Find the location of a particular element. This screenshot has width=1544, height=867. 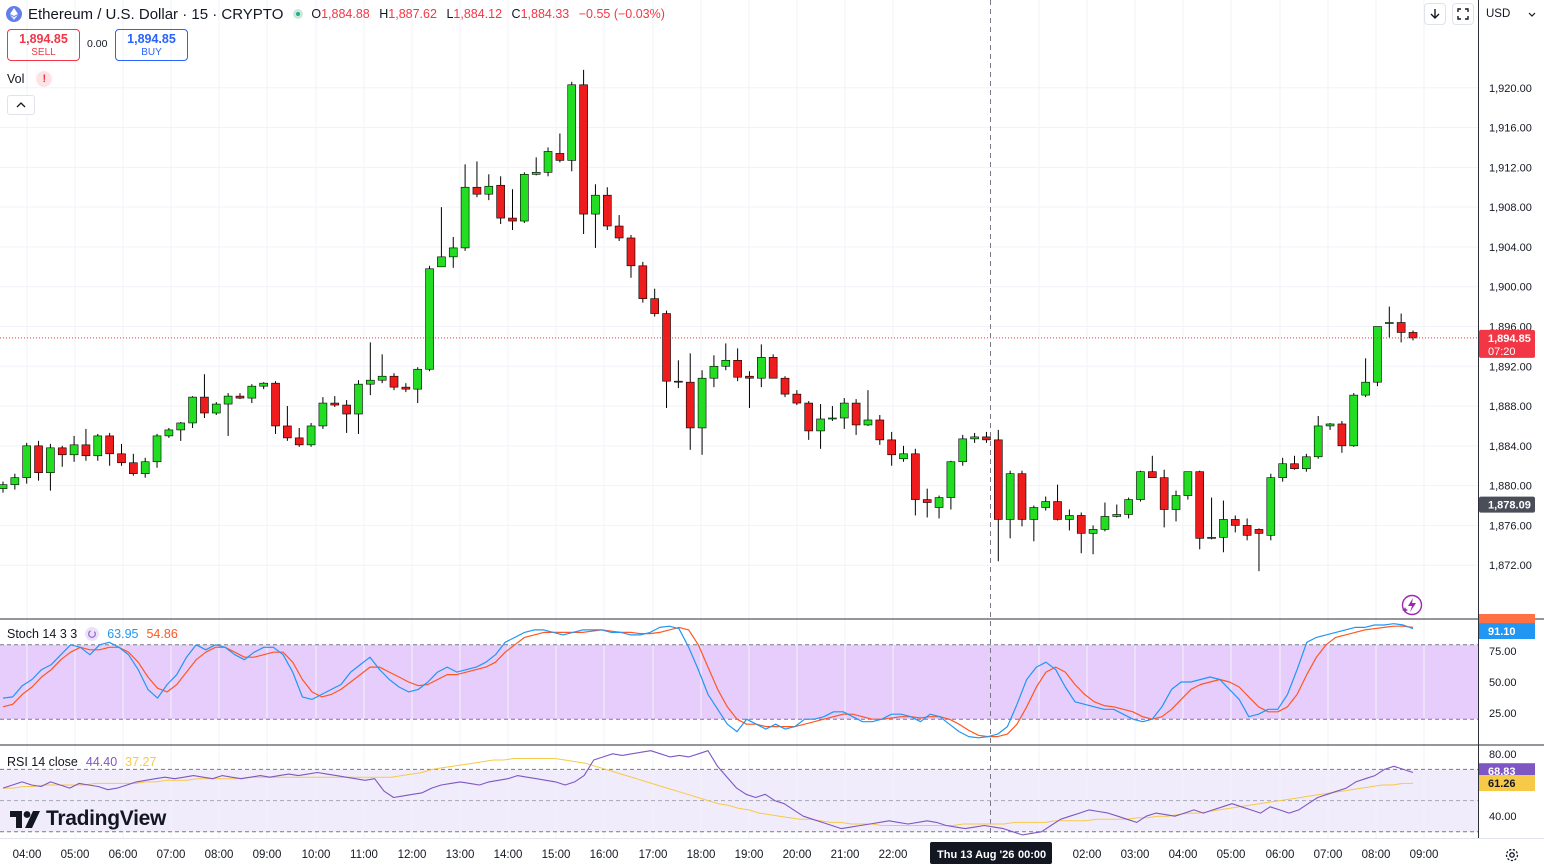

currency-value: USD is located at coordinates (1498, 14).